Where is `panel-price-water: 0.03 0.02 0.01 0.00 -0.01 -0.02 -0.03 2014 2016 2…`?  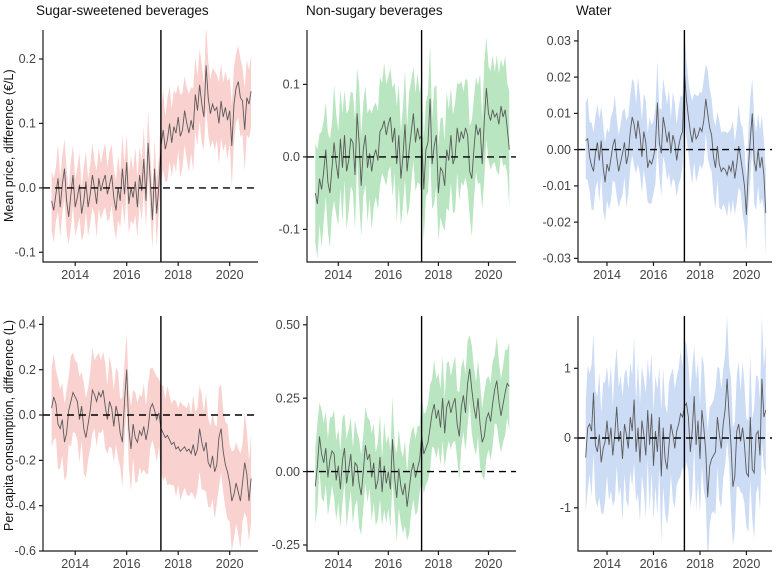
panel-price-water: 0.03 0.02 0.01 0.00 -0.01 -0.02 -0.03 2014 2016 2… is located at coordinates (653, 155).